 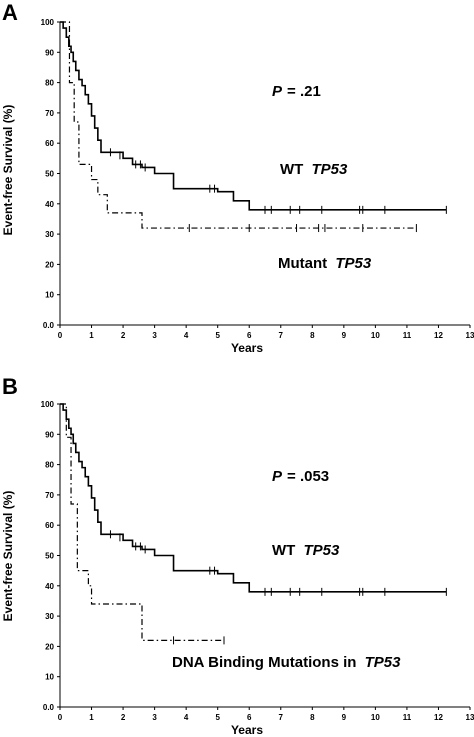 What do you see at coordinates (438, 717) in the screenshot?
I see `panel-b-x-tick-label: 12` at bounding box center [438, 717].